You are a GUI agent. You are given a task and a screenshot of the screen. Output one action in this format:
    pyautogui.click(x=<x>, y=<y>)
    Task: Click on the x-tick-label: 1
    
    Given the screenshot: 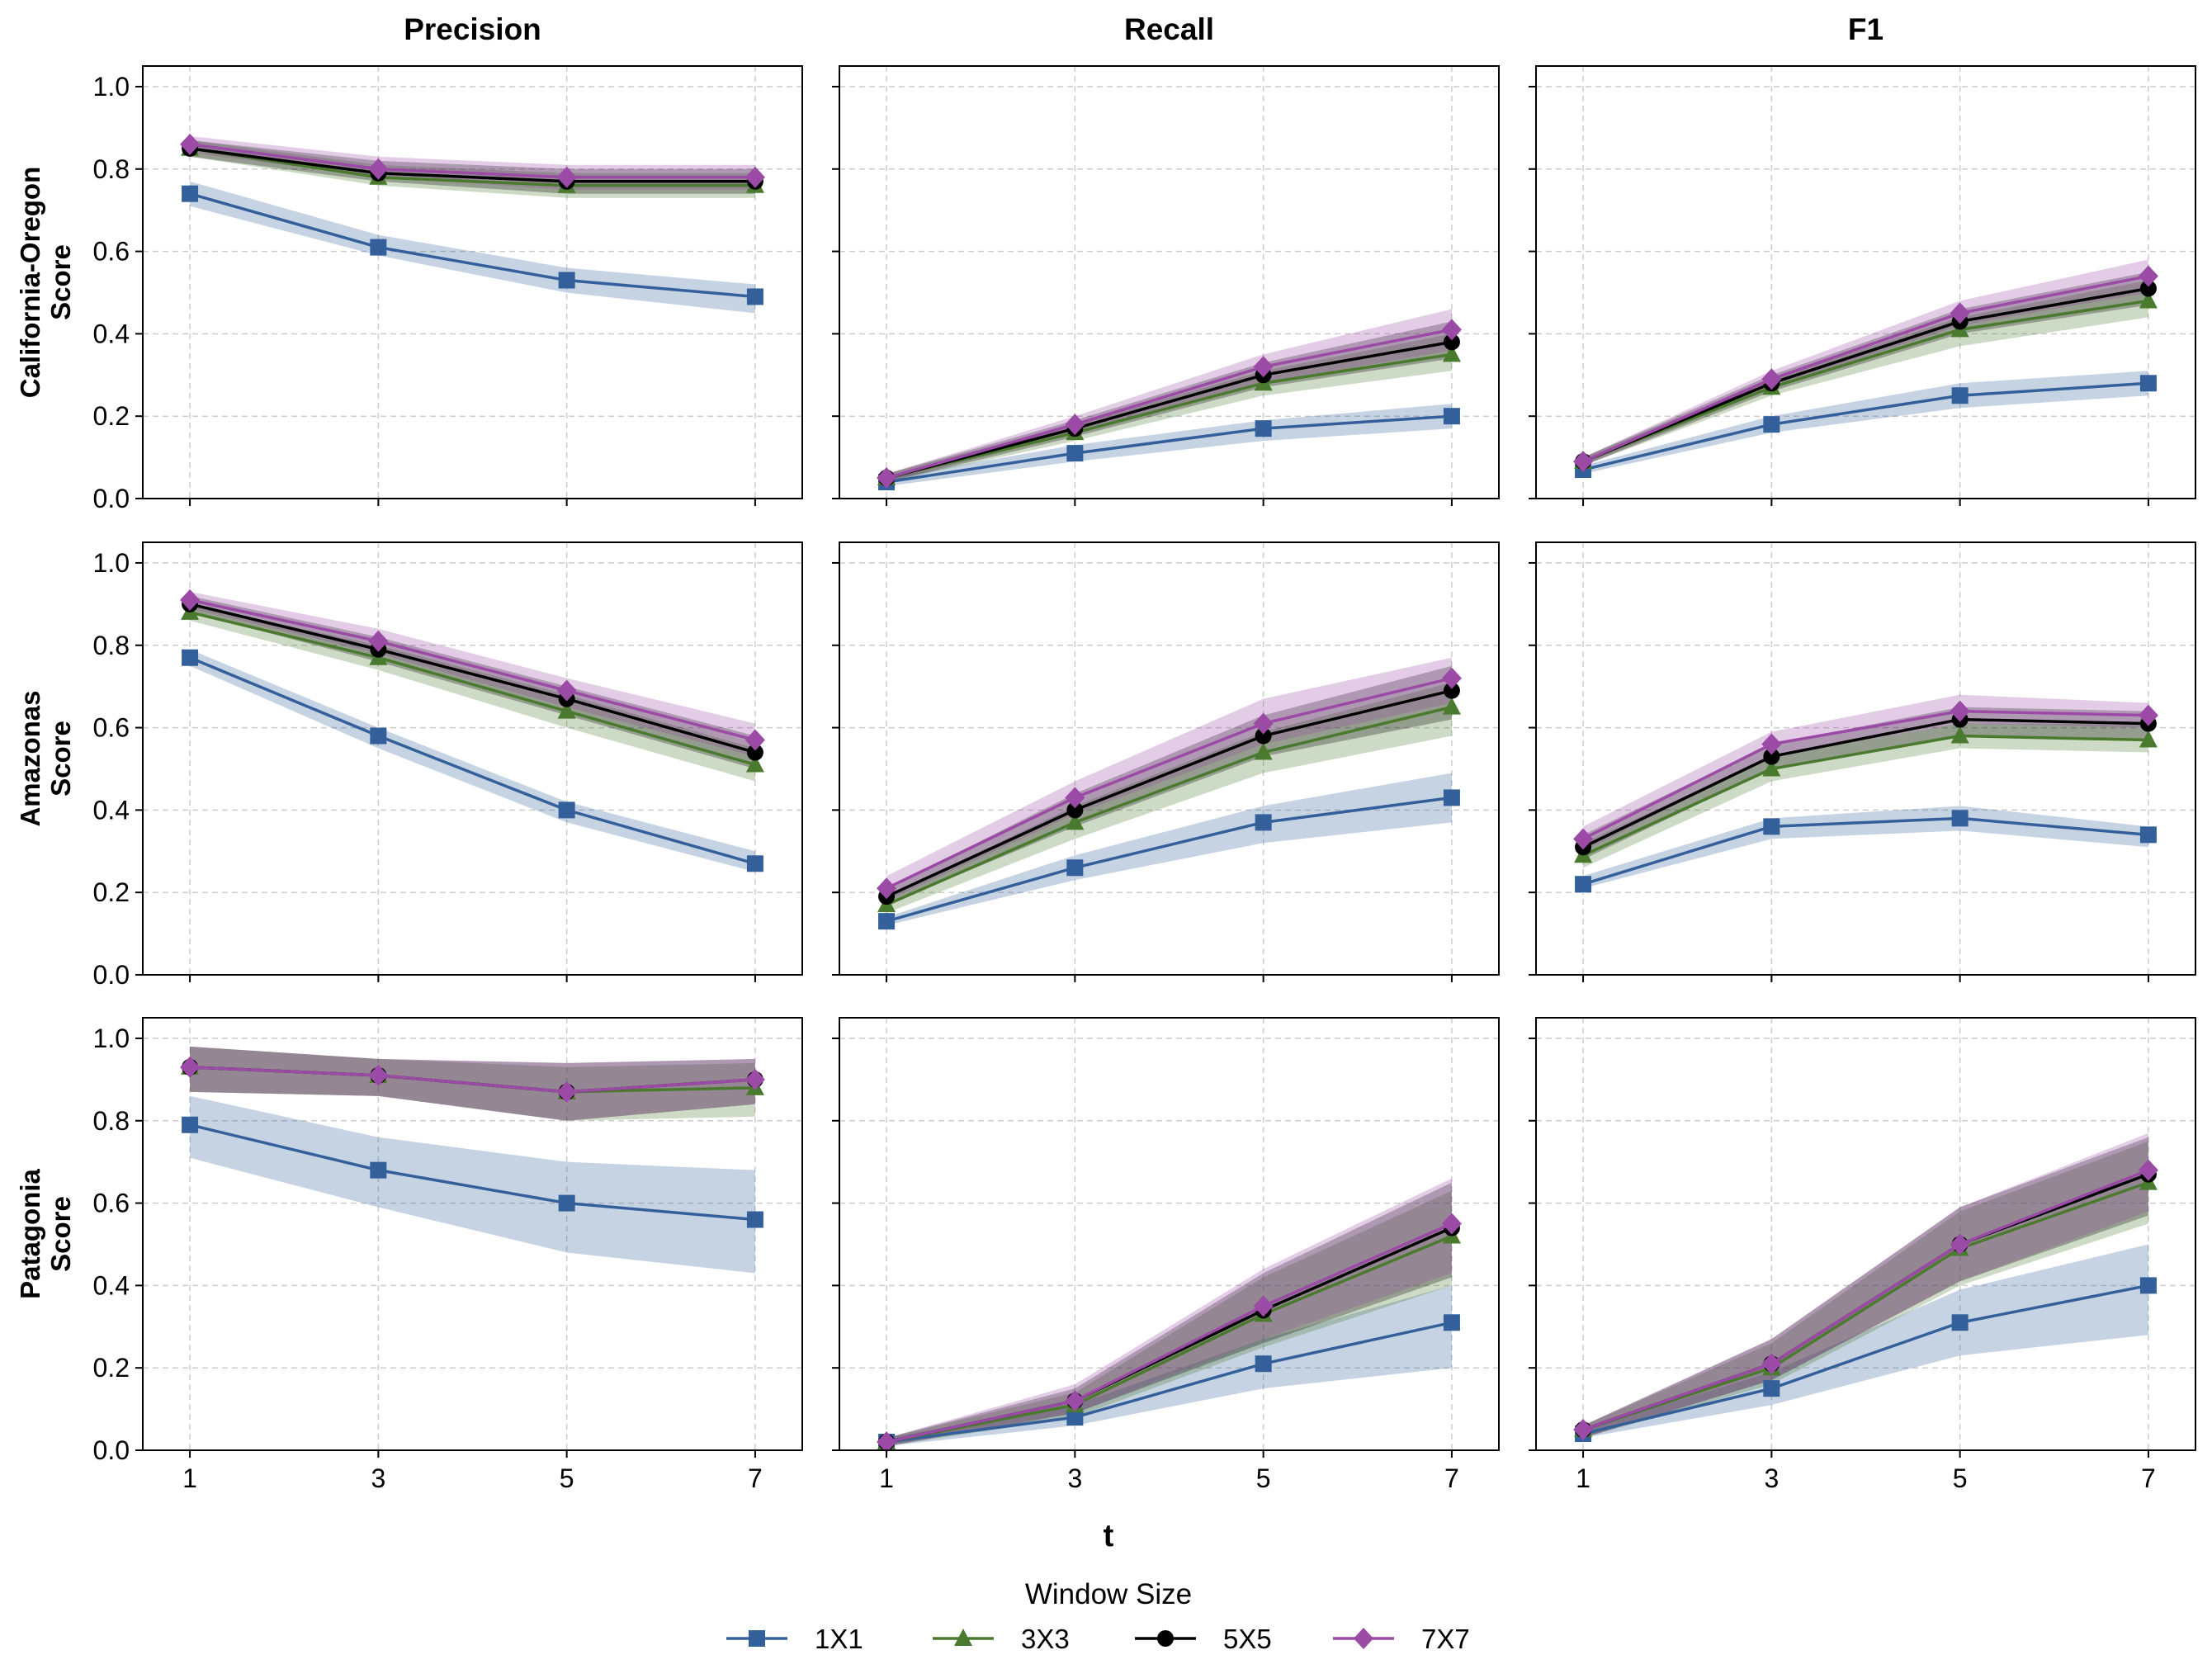 What is the action you would take?
    pyautogui.click(x=189, y=1478)
    